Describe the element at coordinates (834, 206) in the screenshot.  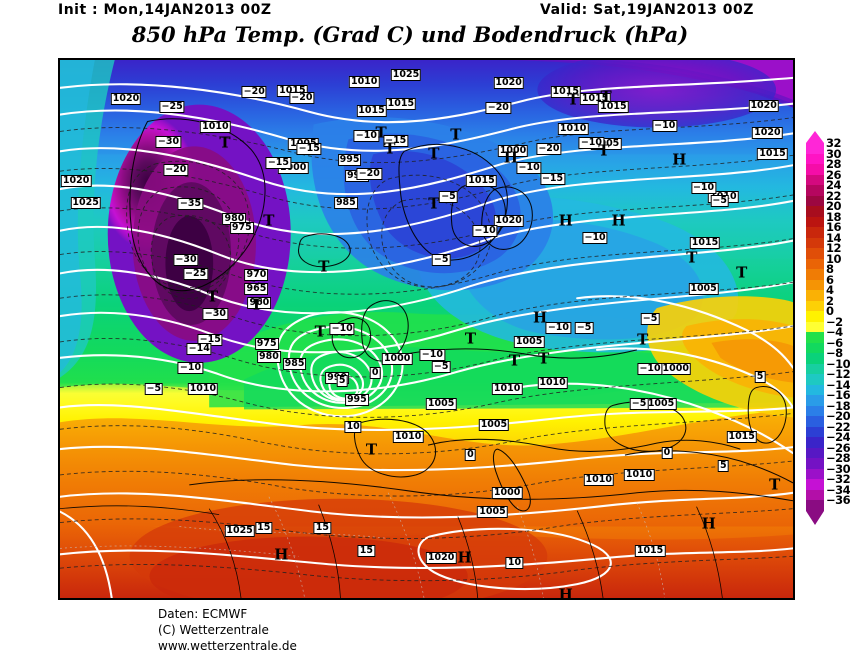
I see `colorbar-tick-label: 20` at that location.